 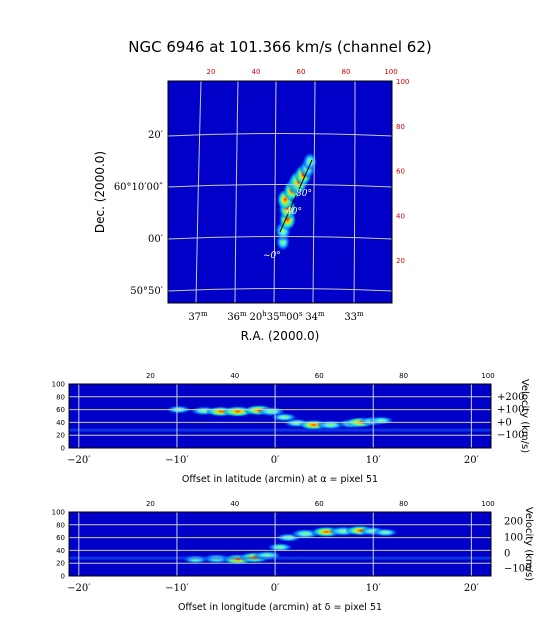 What do you see at coordinates (315, 316) in the screenshot?
I see `ra-tick-34m: 34m` at bounding box center [315, 316].